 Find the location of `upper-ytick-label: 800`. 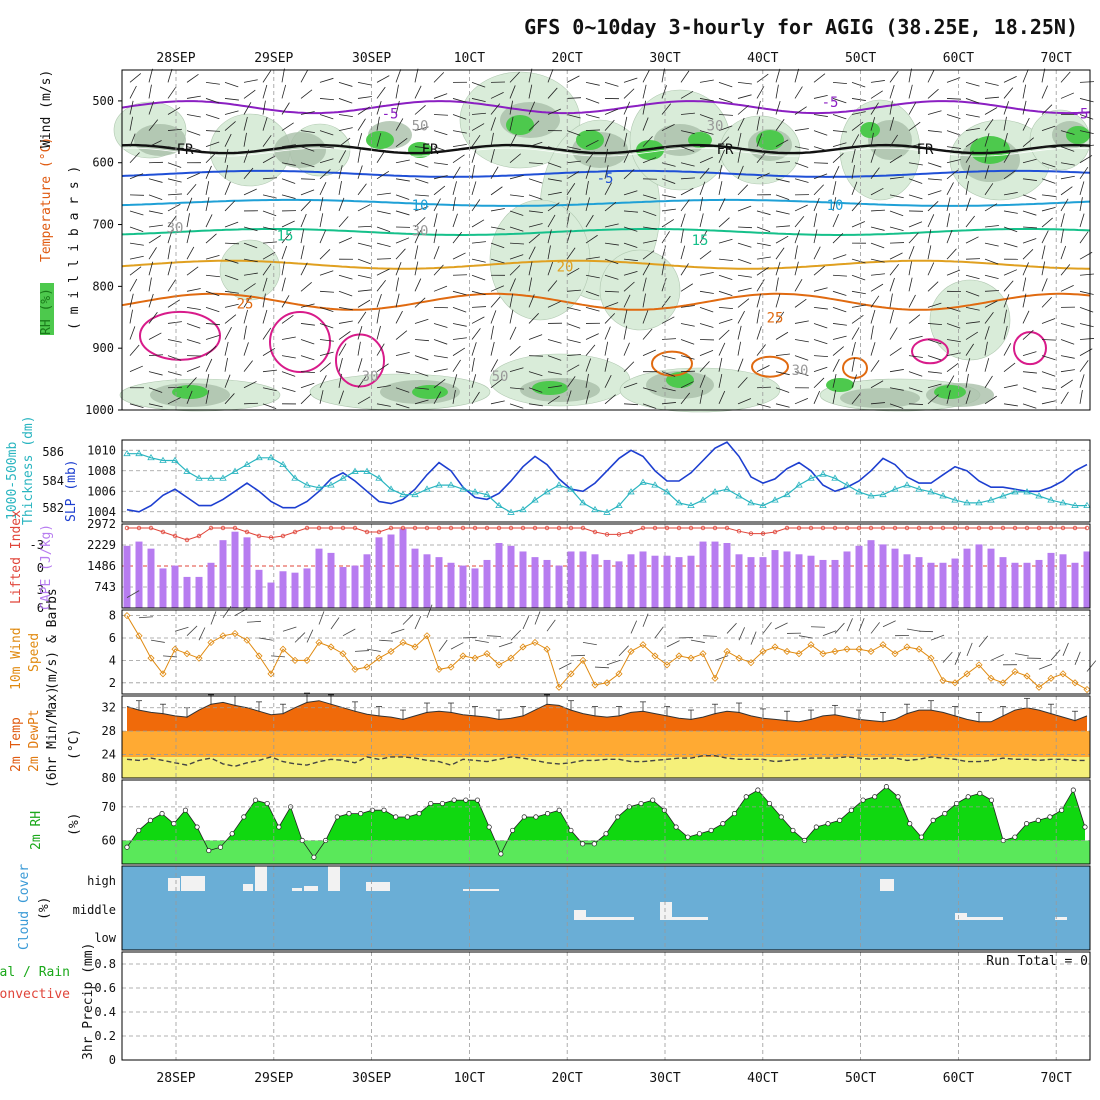

upper-ytick-label: 800 is located at coordinates (103, 286).